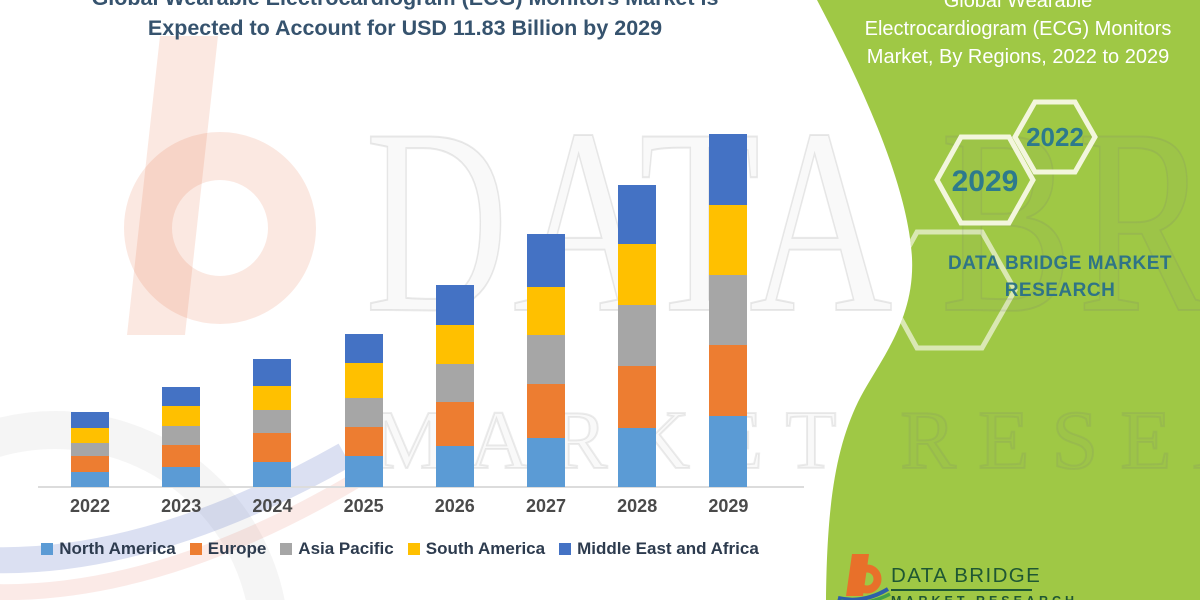  Describe the element at coordinates (485, 548) in the screenshot. I see `legend-label: South America` at that location.